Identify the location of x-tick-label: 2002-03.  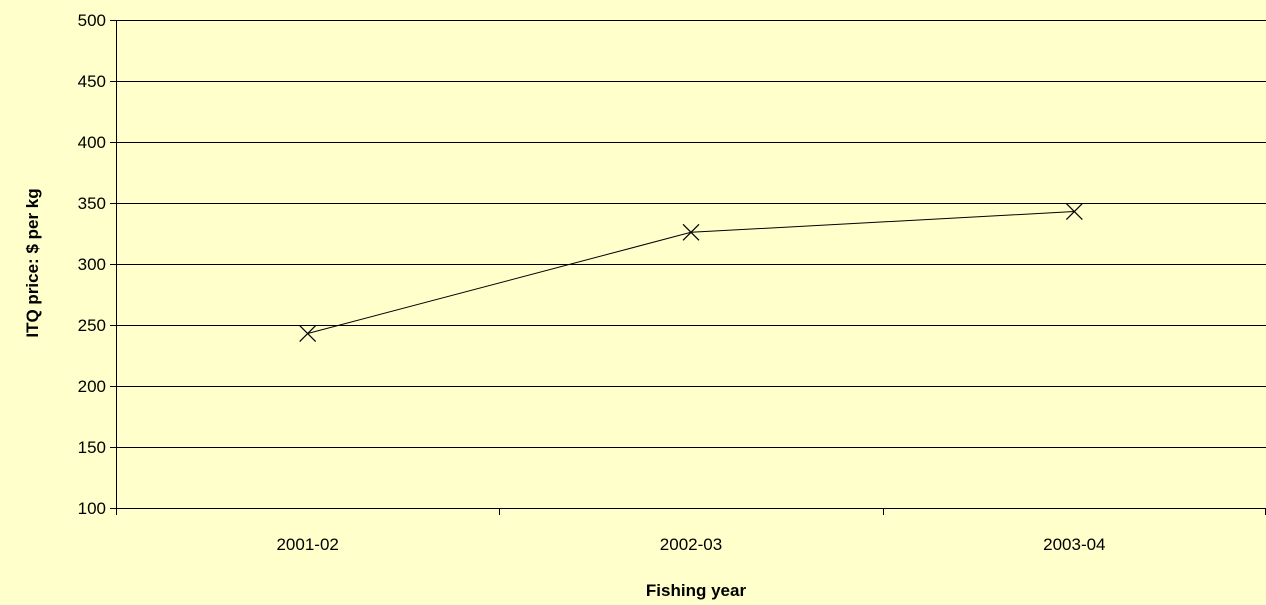
(691, 544).